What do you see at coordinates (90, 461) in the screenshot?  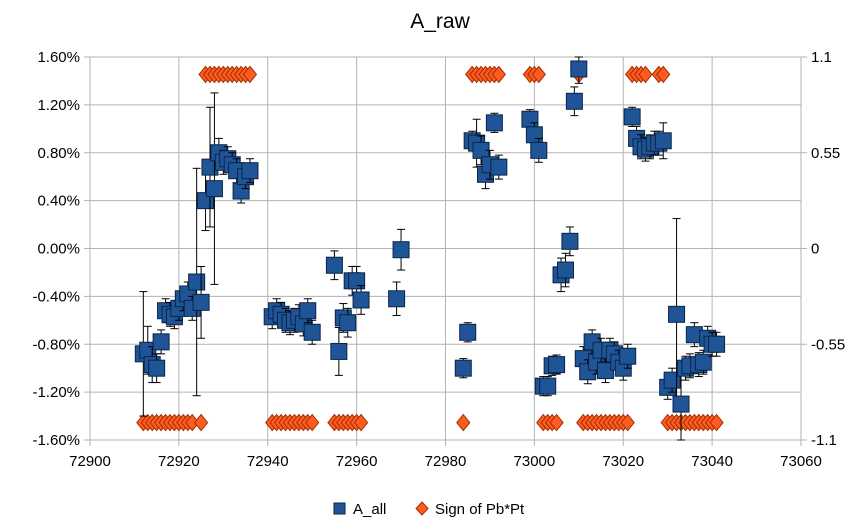 I see `x-tick-label: 72900` at bounding box center [90, 461].